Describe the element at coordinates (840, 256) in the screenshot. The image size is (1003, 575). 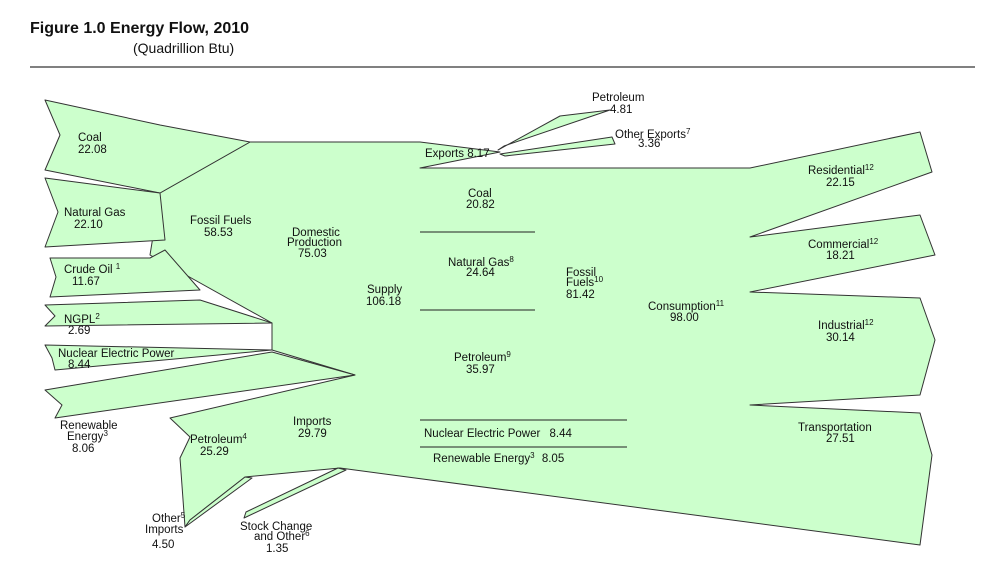
I see `node-value: 18.21` at that location.